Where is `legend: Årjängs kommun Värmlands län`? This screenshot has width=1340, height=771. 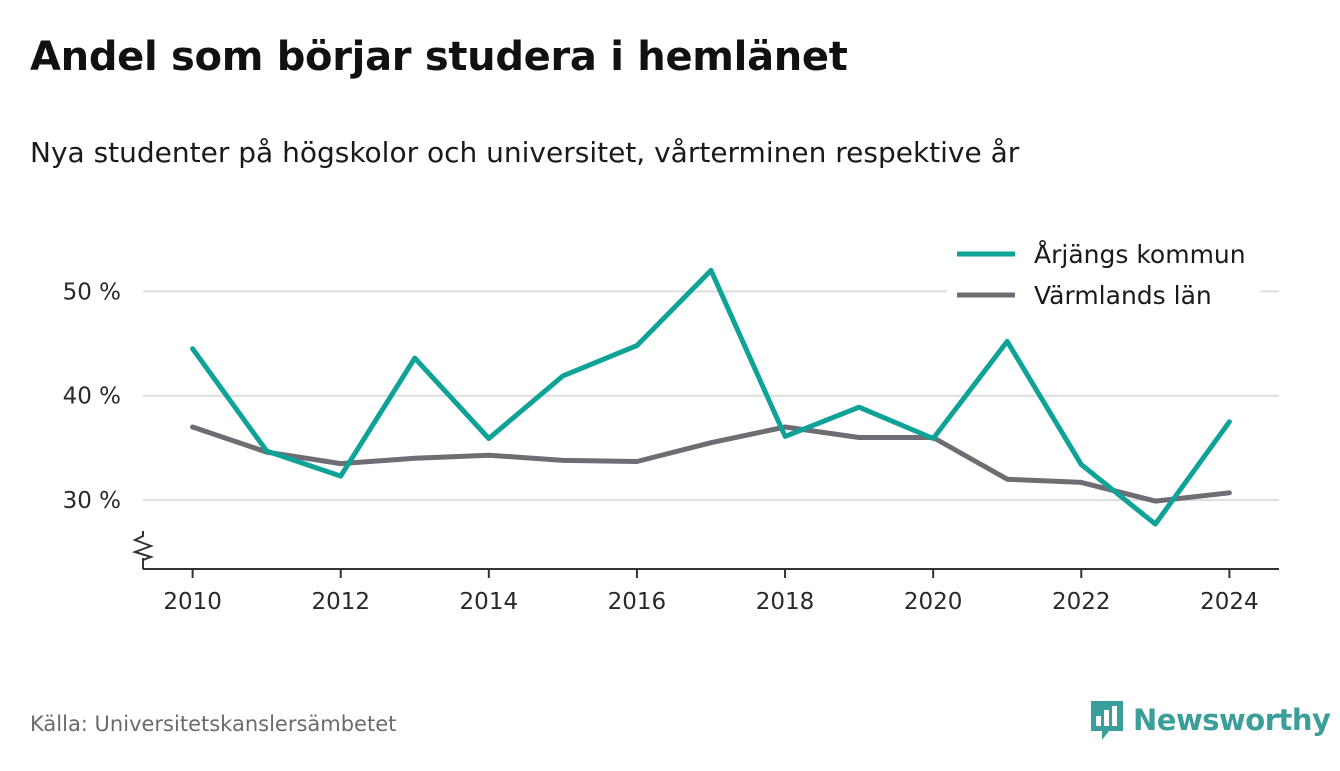
legend: Årjängs kommun Värmlands län is located at coordinates (1103, 272).